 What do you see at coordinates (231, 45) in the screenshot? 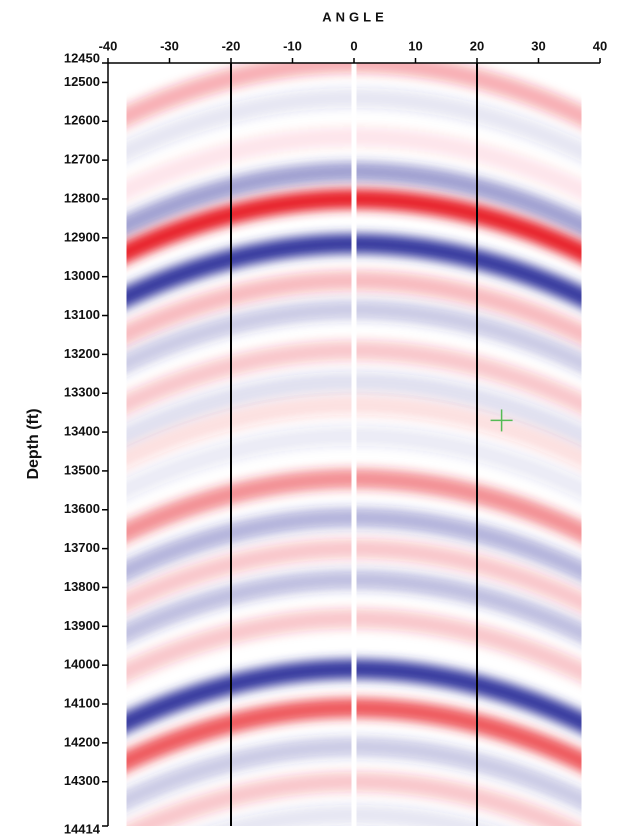
I see `x-tick-label: -20` at bounding box center [231, 45].